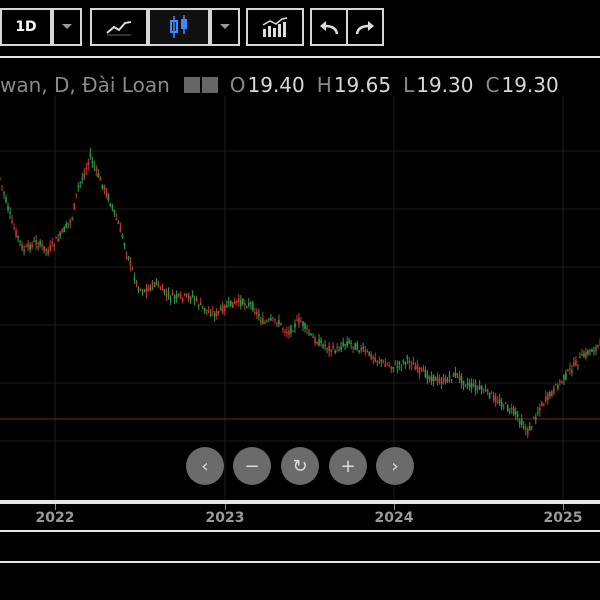 Image resolution: width=600 pixels, height=600 pixels. I want to click on indicators-icon, so click(275, 27).